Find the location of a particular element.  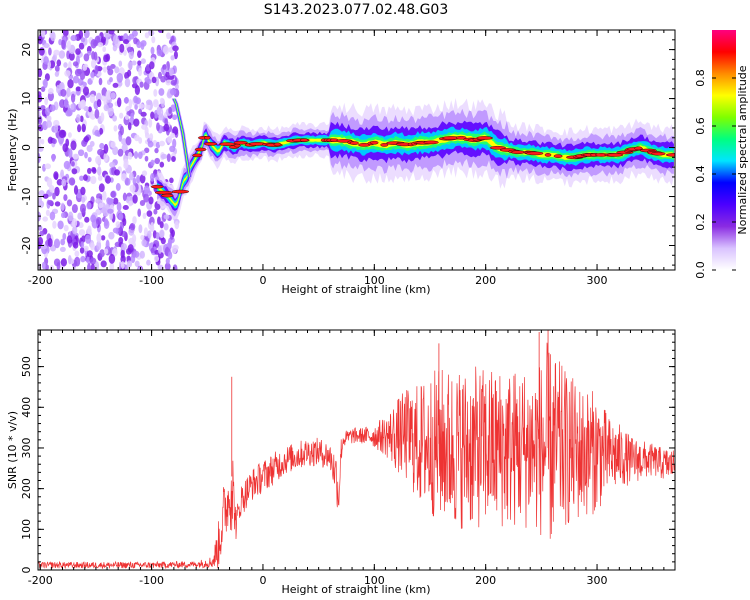

ridge-band is located at coordinates (415, 169).